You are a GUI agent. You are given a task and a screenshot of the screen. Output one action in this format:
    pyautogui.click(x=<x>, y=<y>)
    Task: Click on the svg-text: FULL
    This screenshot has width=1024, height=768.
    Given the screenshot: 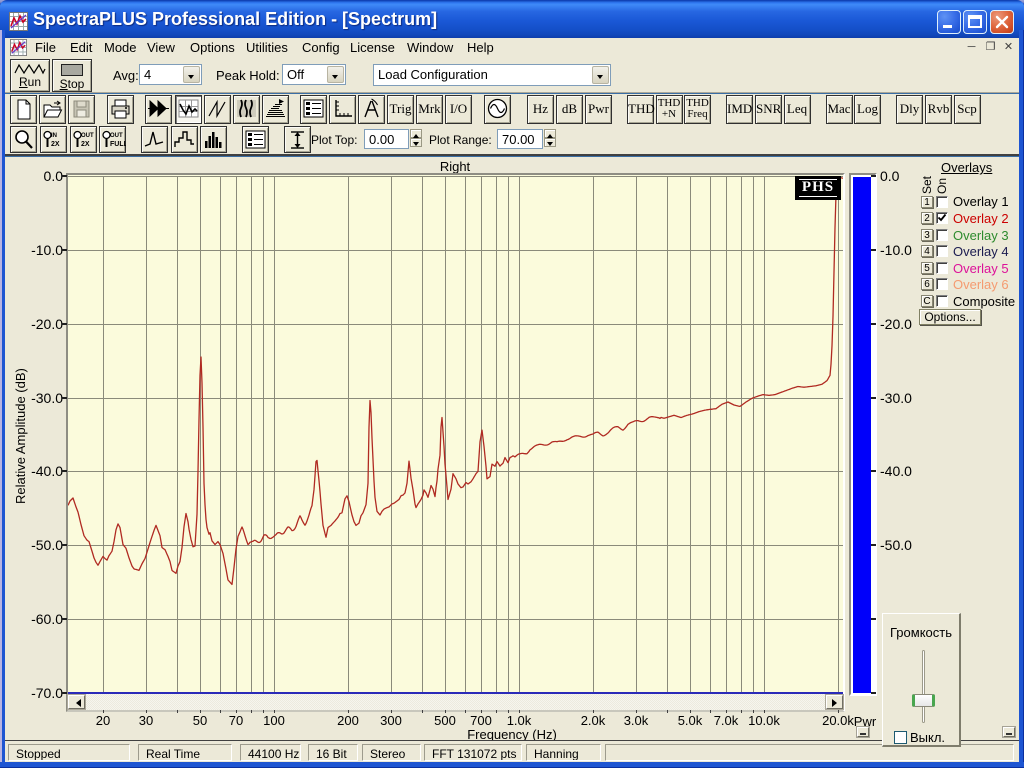 What is the action you would take?
    pyautogui.click(x=118, y=144)
    